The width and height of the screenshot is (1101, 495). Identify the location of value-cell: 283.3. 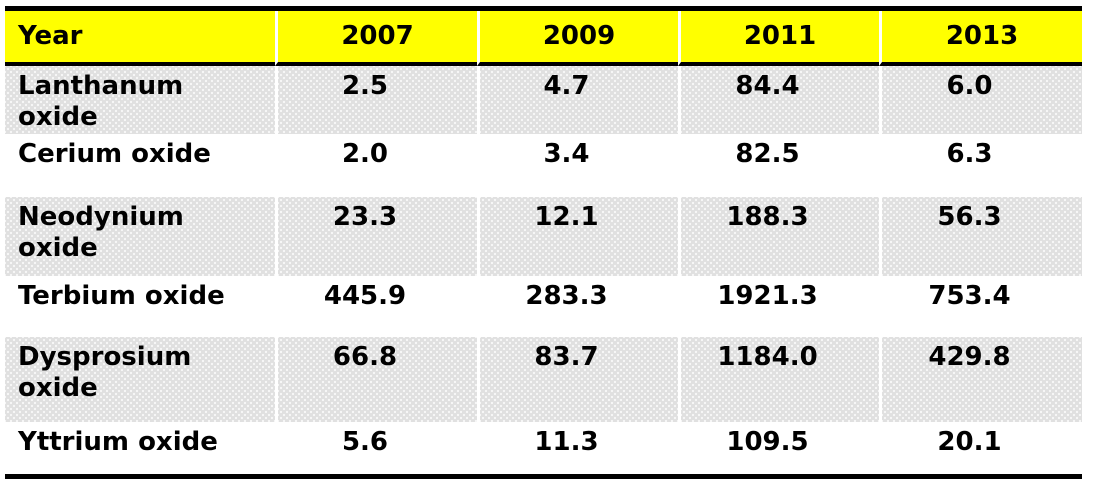
(577, 306).